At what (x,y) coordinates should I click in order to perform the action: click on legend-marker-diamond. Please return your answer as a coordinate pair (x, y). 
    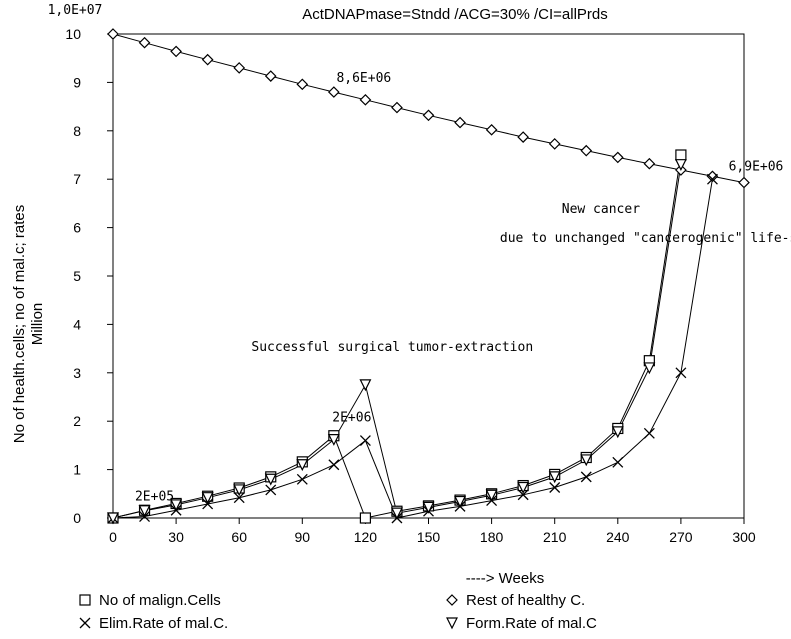
    Looking at the image, I should click on (452, 600).